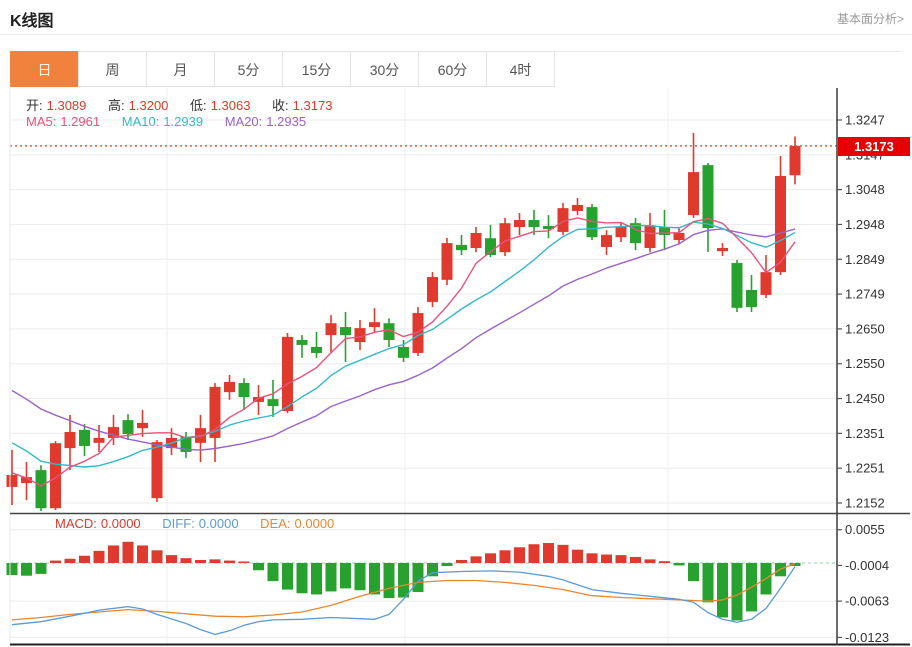  What do you see at coordinates (870, 19) in the screenshot?
I see `fundamental-analysis-link: 基本面分析>` at bounding box center [870, 19].